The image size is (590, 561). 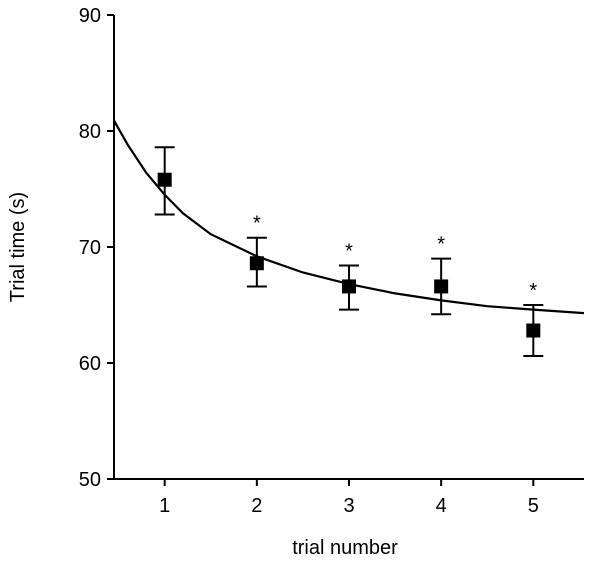 I want to click on x-axis-title: trial number, so click(x=345, y=548).